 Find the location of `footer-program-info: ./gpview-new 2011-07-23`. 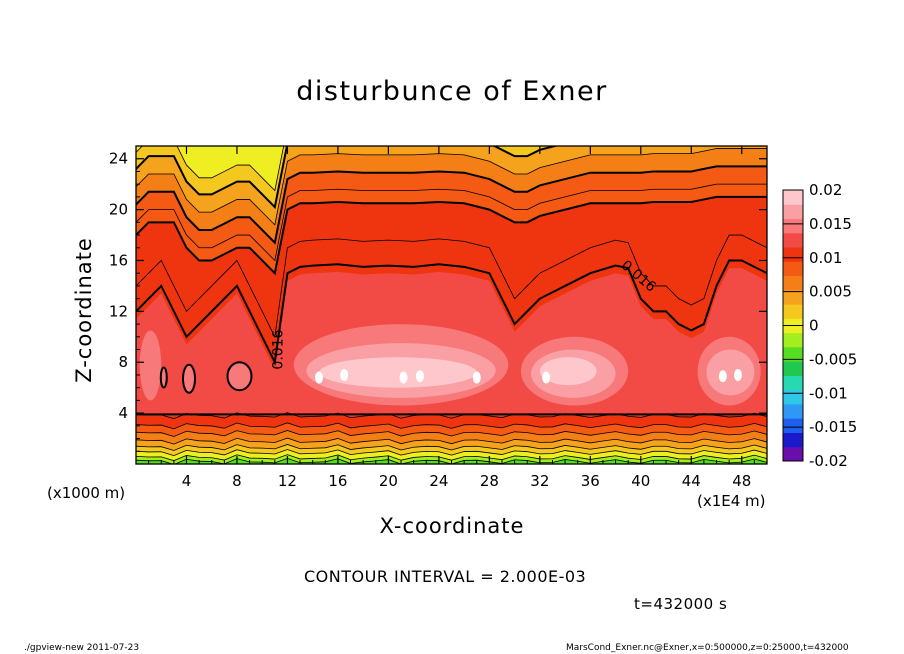

footer-program-info: ./gpview-new 2011-07-23 is located at coordinates (82, 648).